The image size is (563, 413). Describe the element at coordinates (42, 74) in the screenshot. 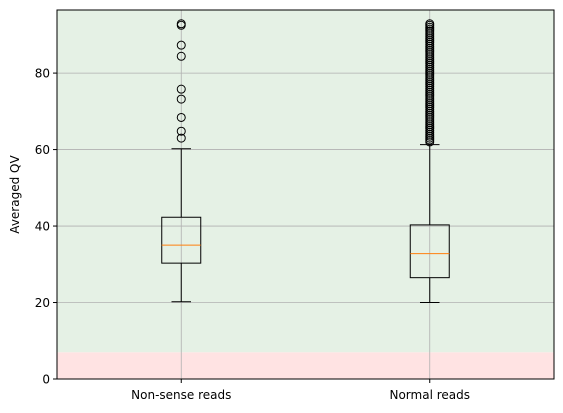

I see `y-tick-label: 80` at that location.